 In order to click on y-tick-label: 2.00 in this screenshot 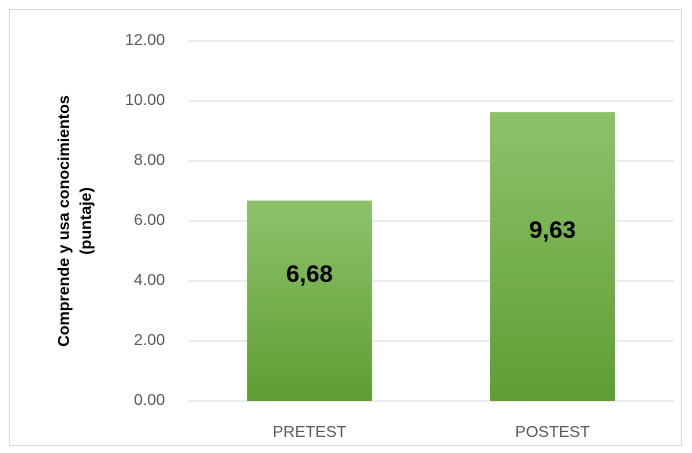, I will do `click(149, 340)`.